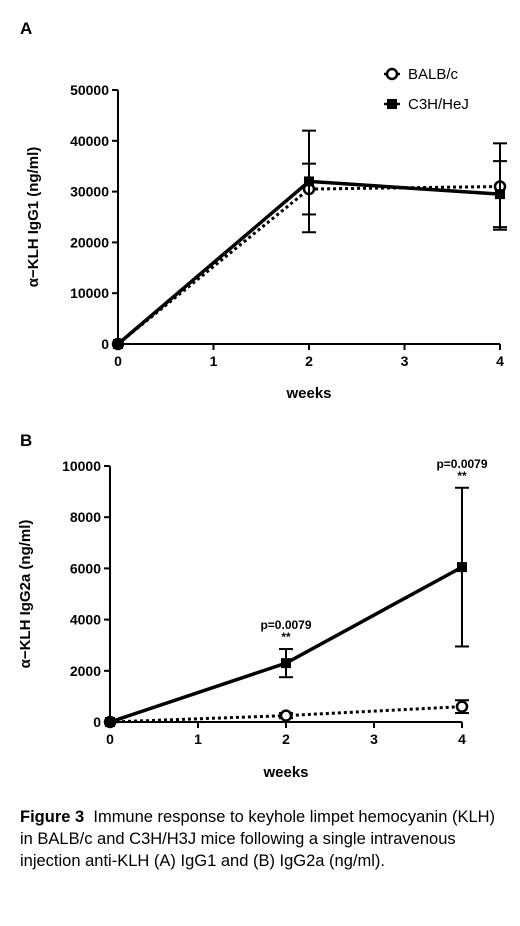 The height and width of the screenshot is (926, 520). I want to click on y-tick-label: 50000, so click(89, 90).